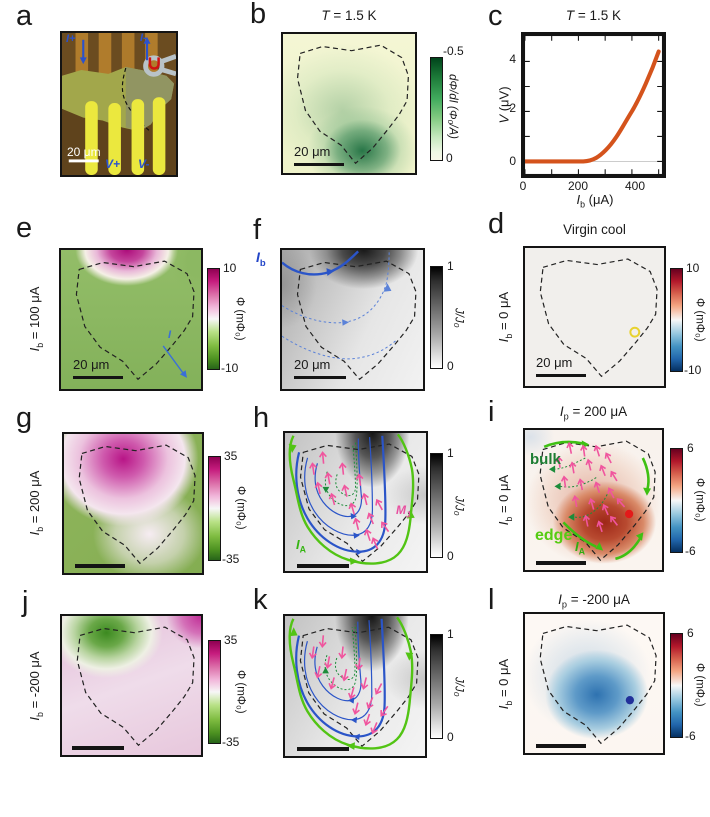  What do you see at coordinates (84, 152) in the screenshot?
I see `scale-text-a: 20 μm` at bounding box center [84, 152].